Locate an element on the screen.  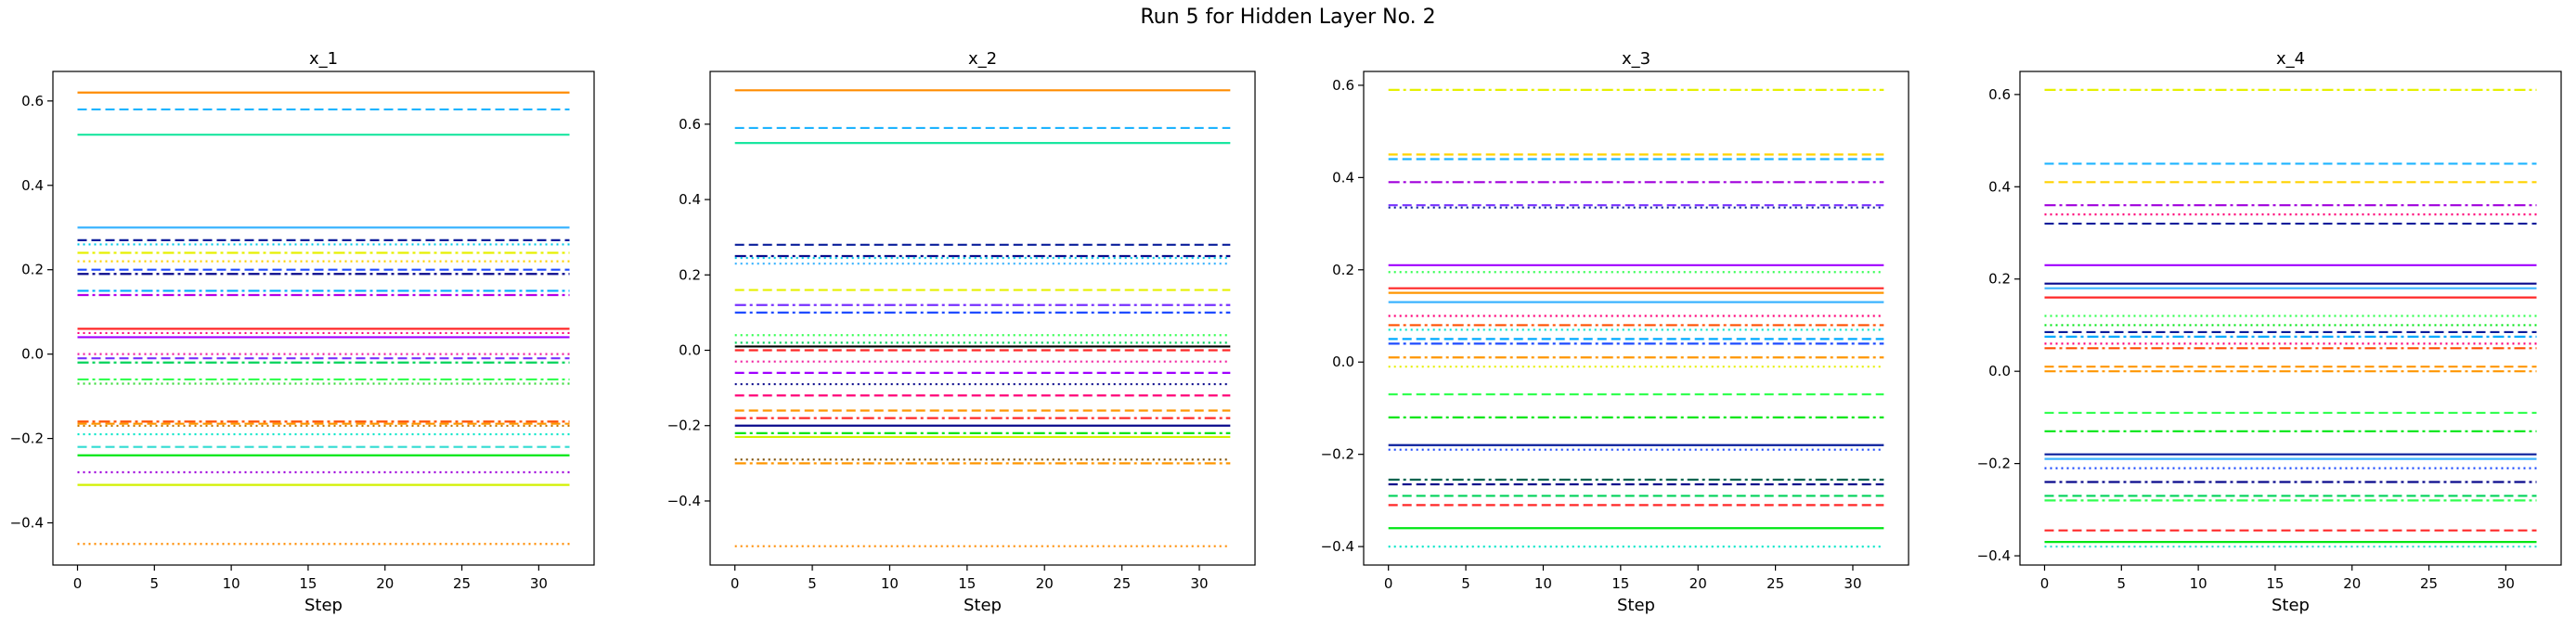
subplot-title: x_2 is located at coordinates (982, 59).